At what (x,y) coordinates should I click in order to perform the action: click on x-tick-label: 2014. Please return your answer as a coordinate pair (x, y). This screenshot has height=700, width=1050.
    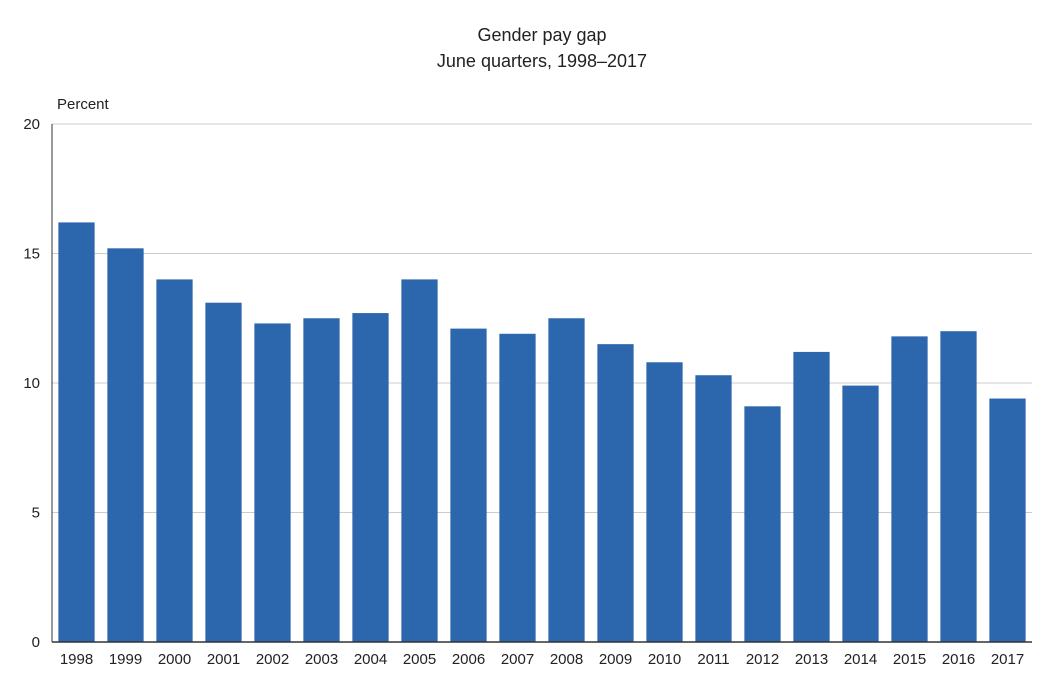
    Looking at the image, I should click on (860, 659).